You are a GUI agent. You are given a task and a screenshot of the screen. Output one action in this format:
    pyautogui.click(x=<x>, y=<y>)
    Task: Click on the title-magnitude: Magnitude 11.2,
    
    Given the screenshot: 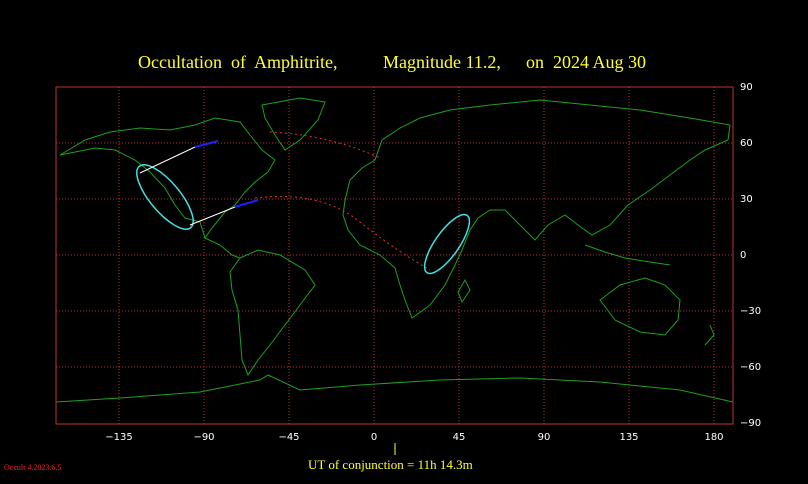 What is the action you would take?
    pyautogui.click(x=442, y=62)
    